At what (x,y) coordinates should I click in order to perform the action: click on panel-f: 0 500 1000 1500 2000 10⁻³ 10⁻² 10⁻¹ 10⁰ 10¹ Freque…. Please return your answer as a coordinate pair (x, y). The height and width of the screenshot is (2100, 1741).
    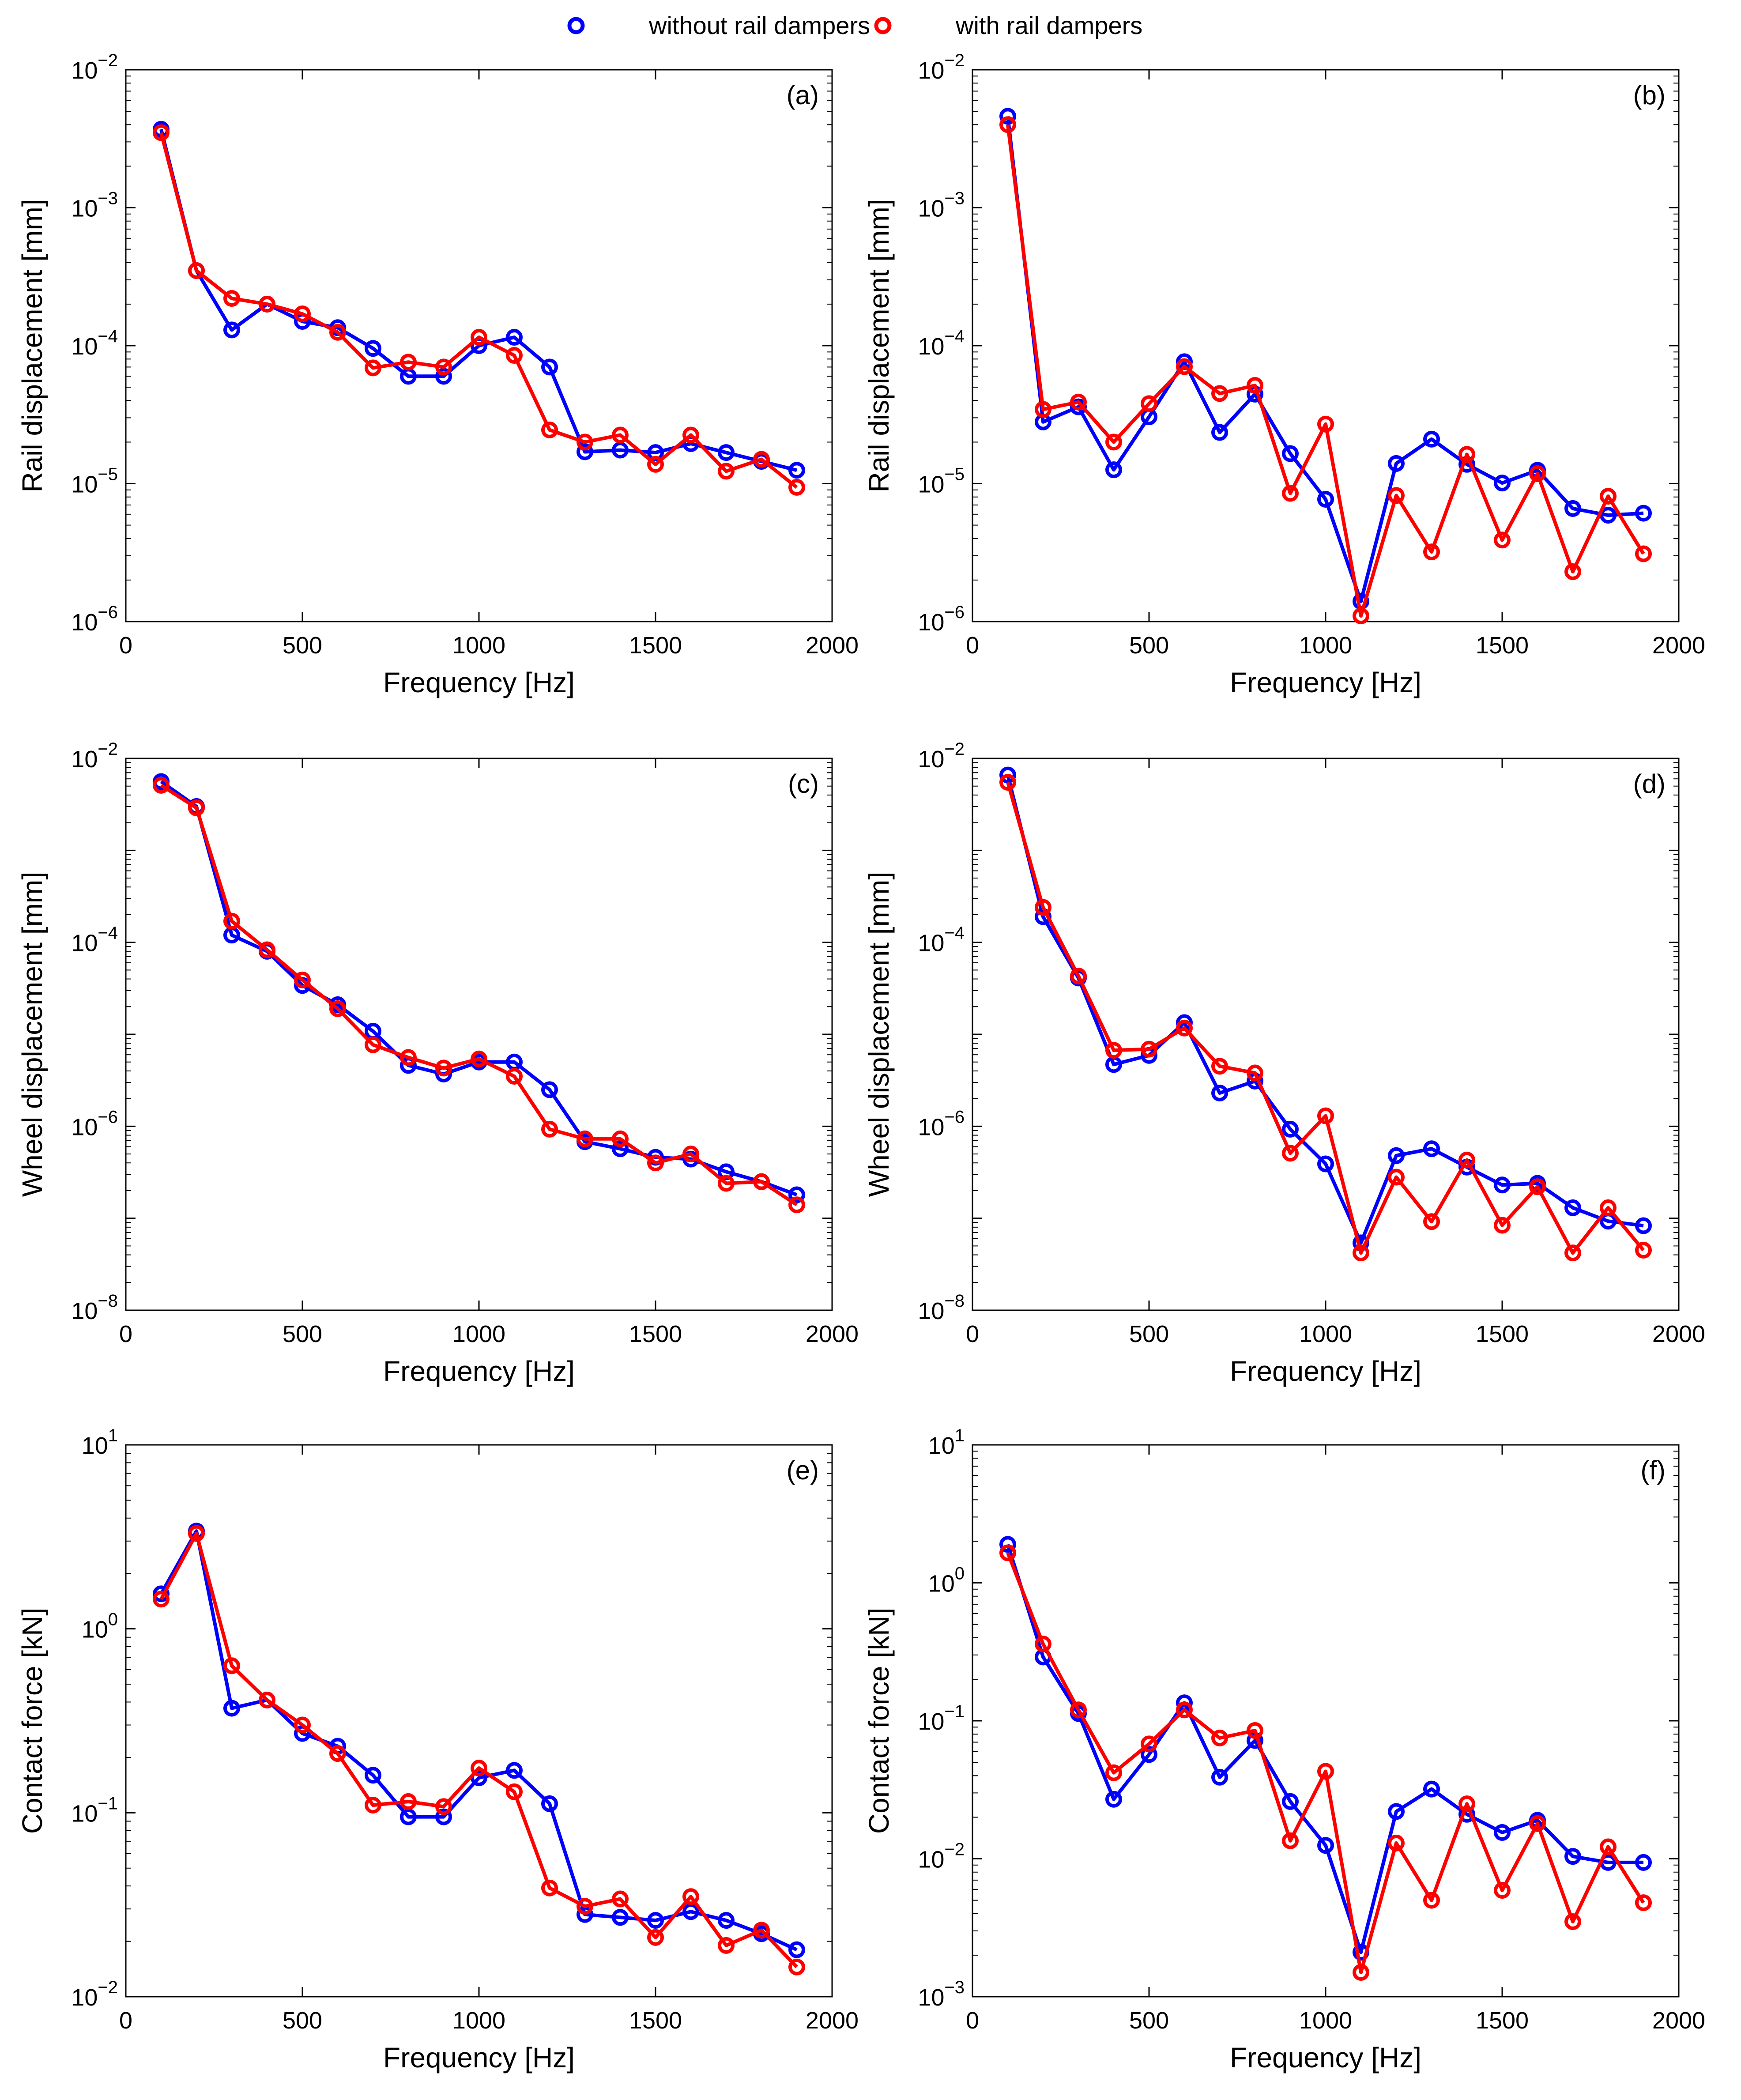
    Looking at the image, I should click on (1284, 1750).